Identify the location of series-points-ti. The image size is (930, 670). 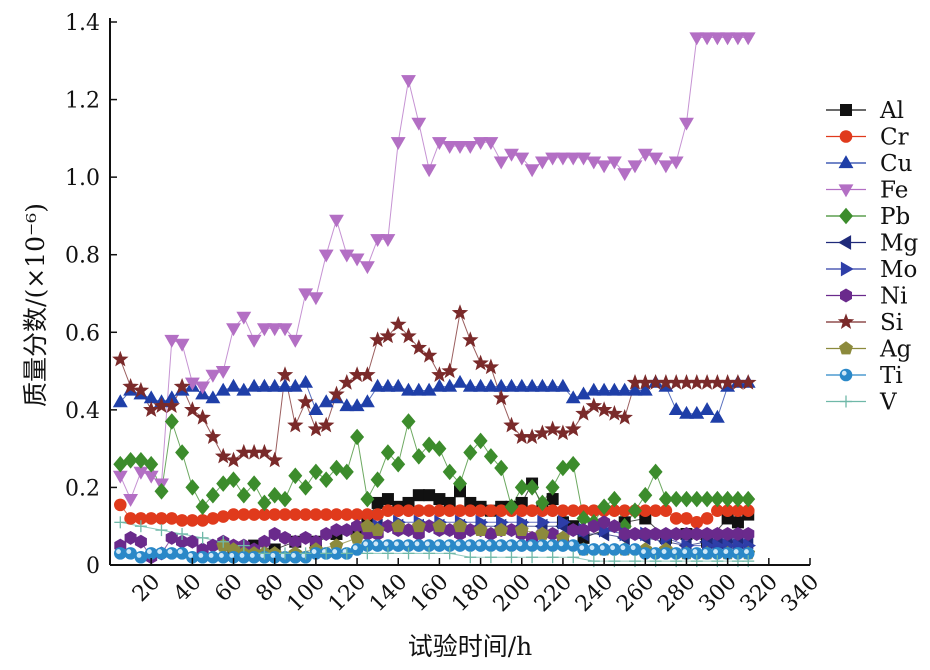
(434, 551).